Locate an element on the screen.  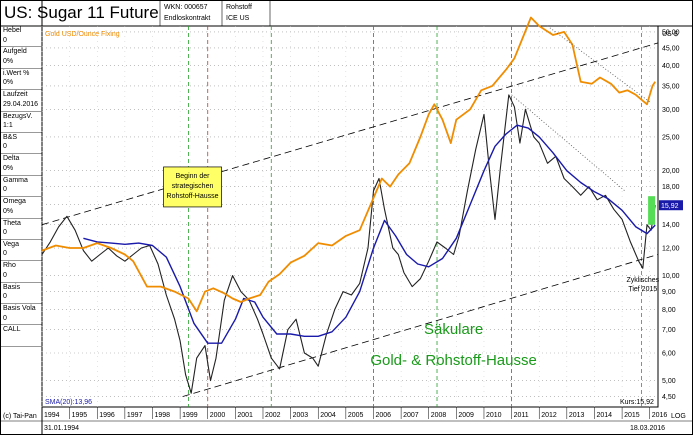
sidebar-item-label: Theta is located at coordinates (12, 223).